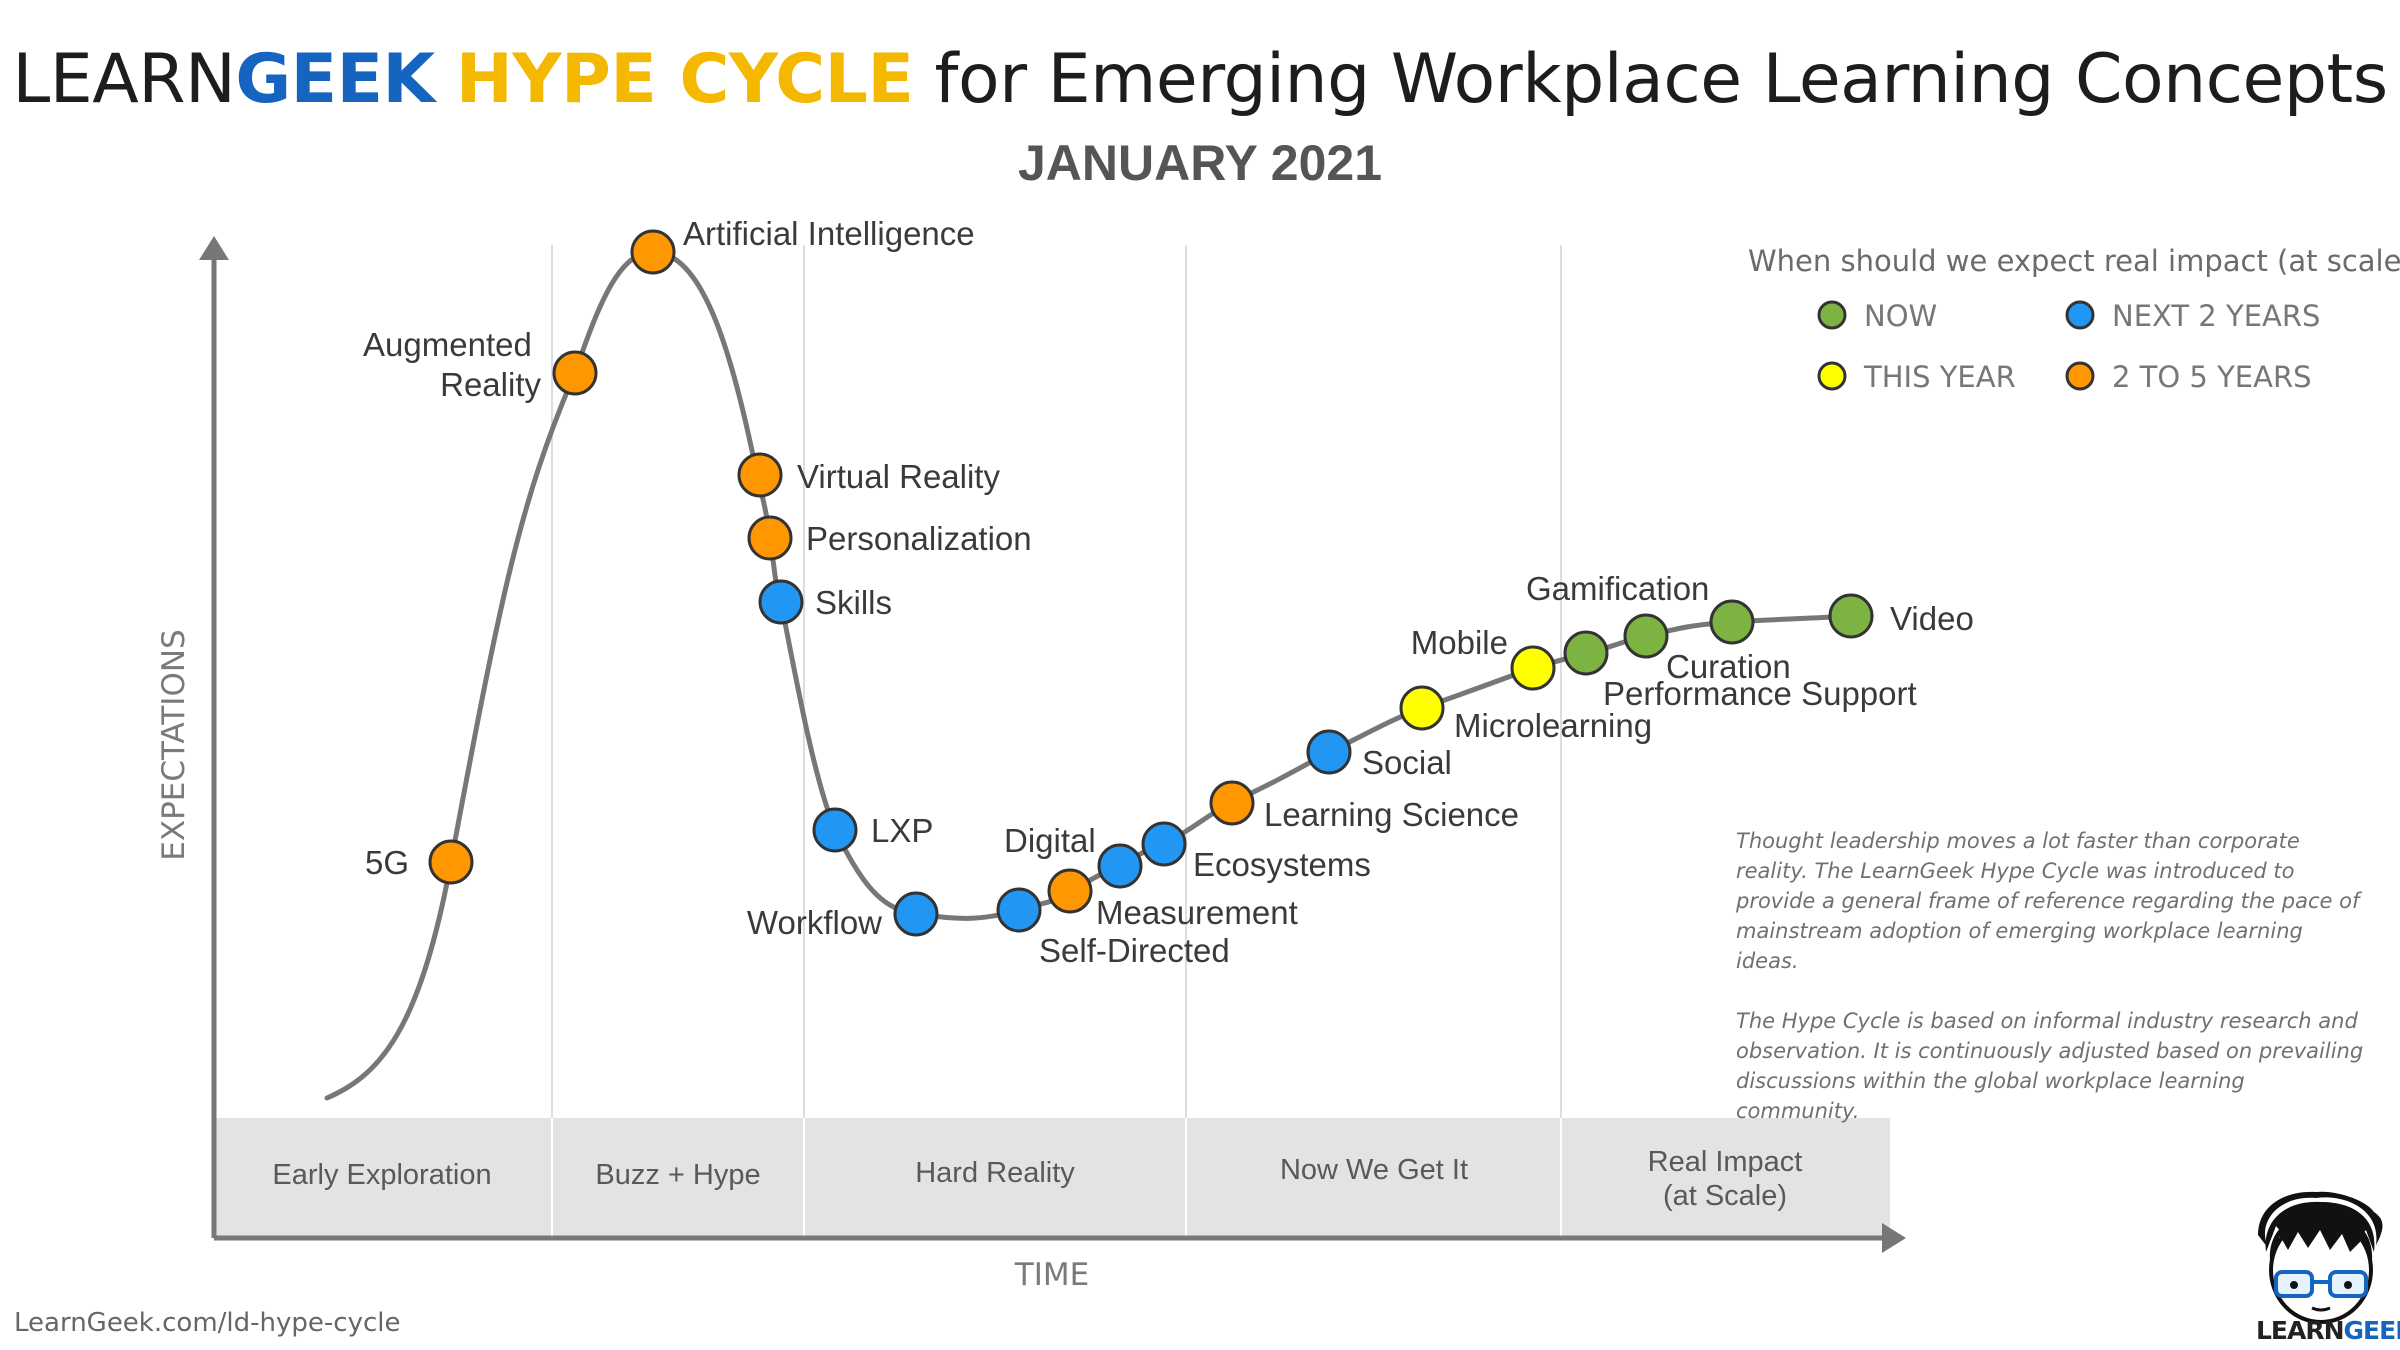 This screenshot has width=2400, height=1350. Describe the element at coordinates (829, 233) in the screenshot. I see `concept-label-artificial-intelligence: Artificial Intelligence` at that location.